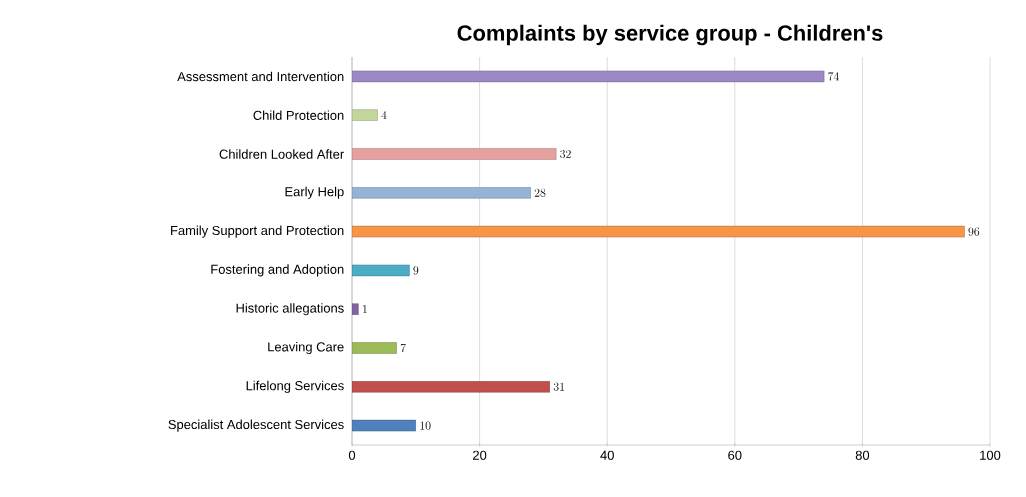 Image resolution: width=1026 pixels, height=497 pixels. Describe the element at coordinates (314, 192) in the screenshot. I see `y-tick-label: Early Help` at that location.